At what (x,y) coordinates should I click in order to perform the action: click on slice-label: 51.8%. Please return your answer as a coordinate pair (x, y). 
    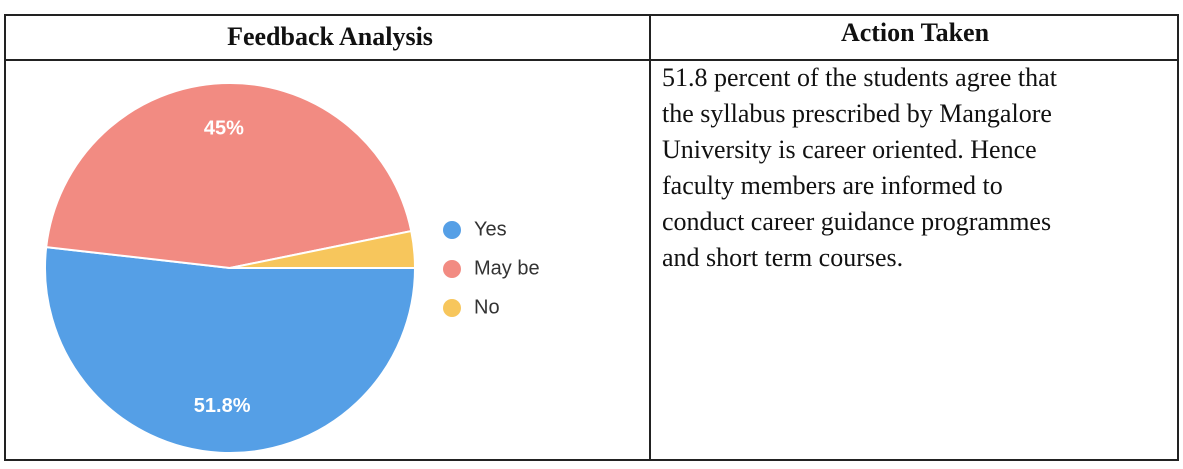
    Looking at the image, I should click on (222, 406).